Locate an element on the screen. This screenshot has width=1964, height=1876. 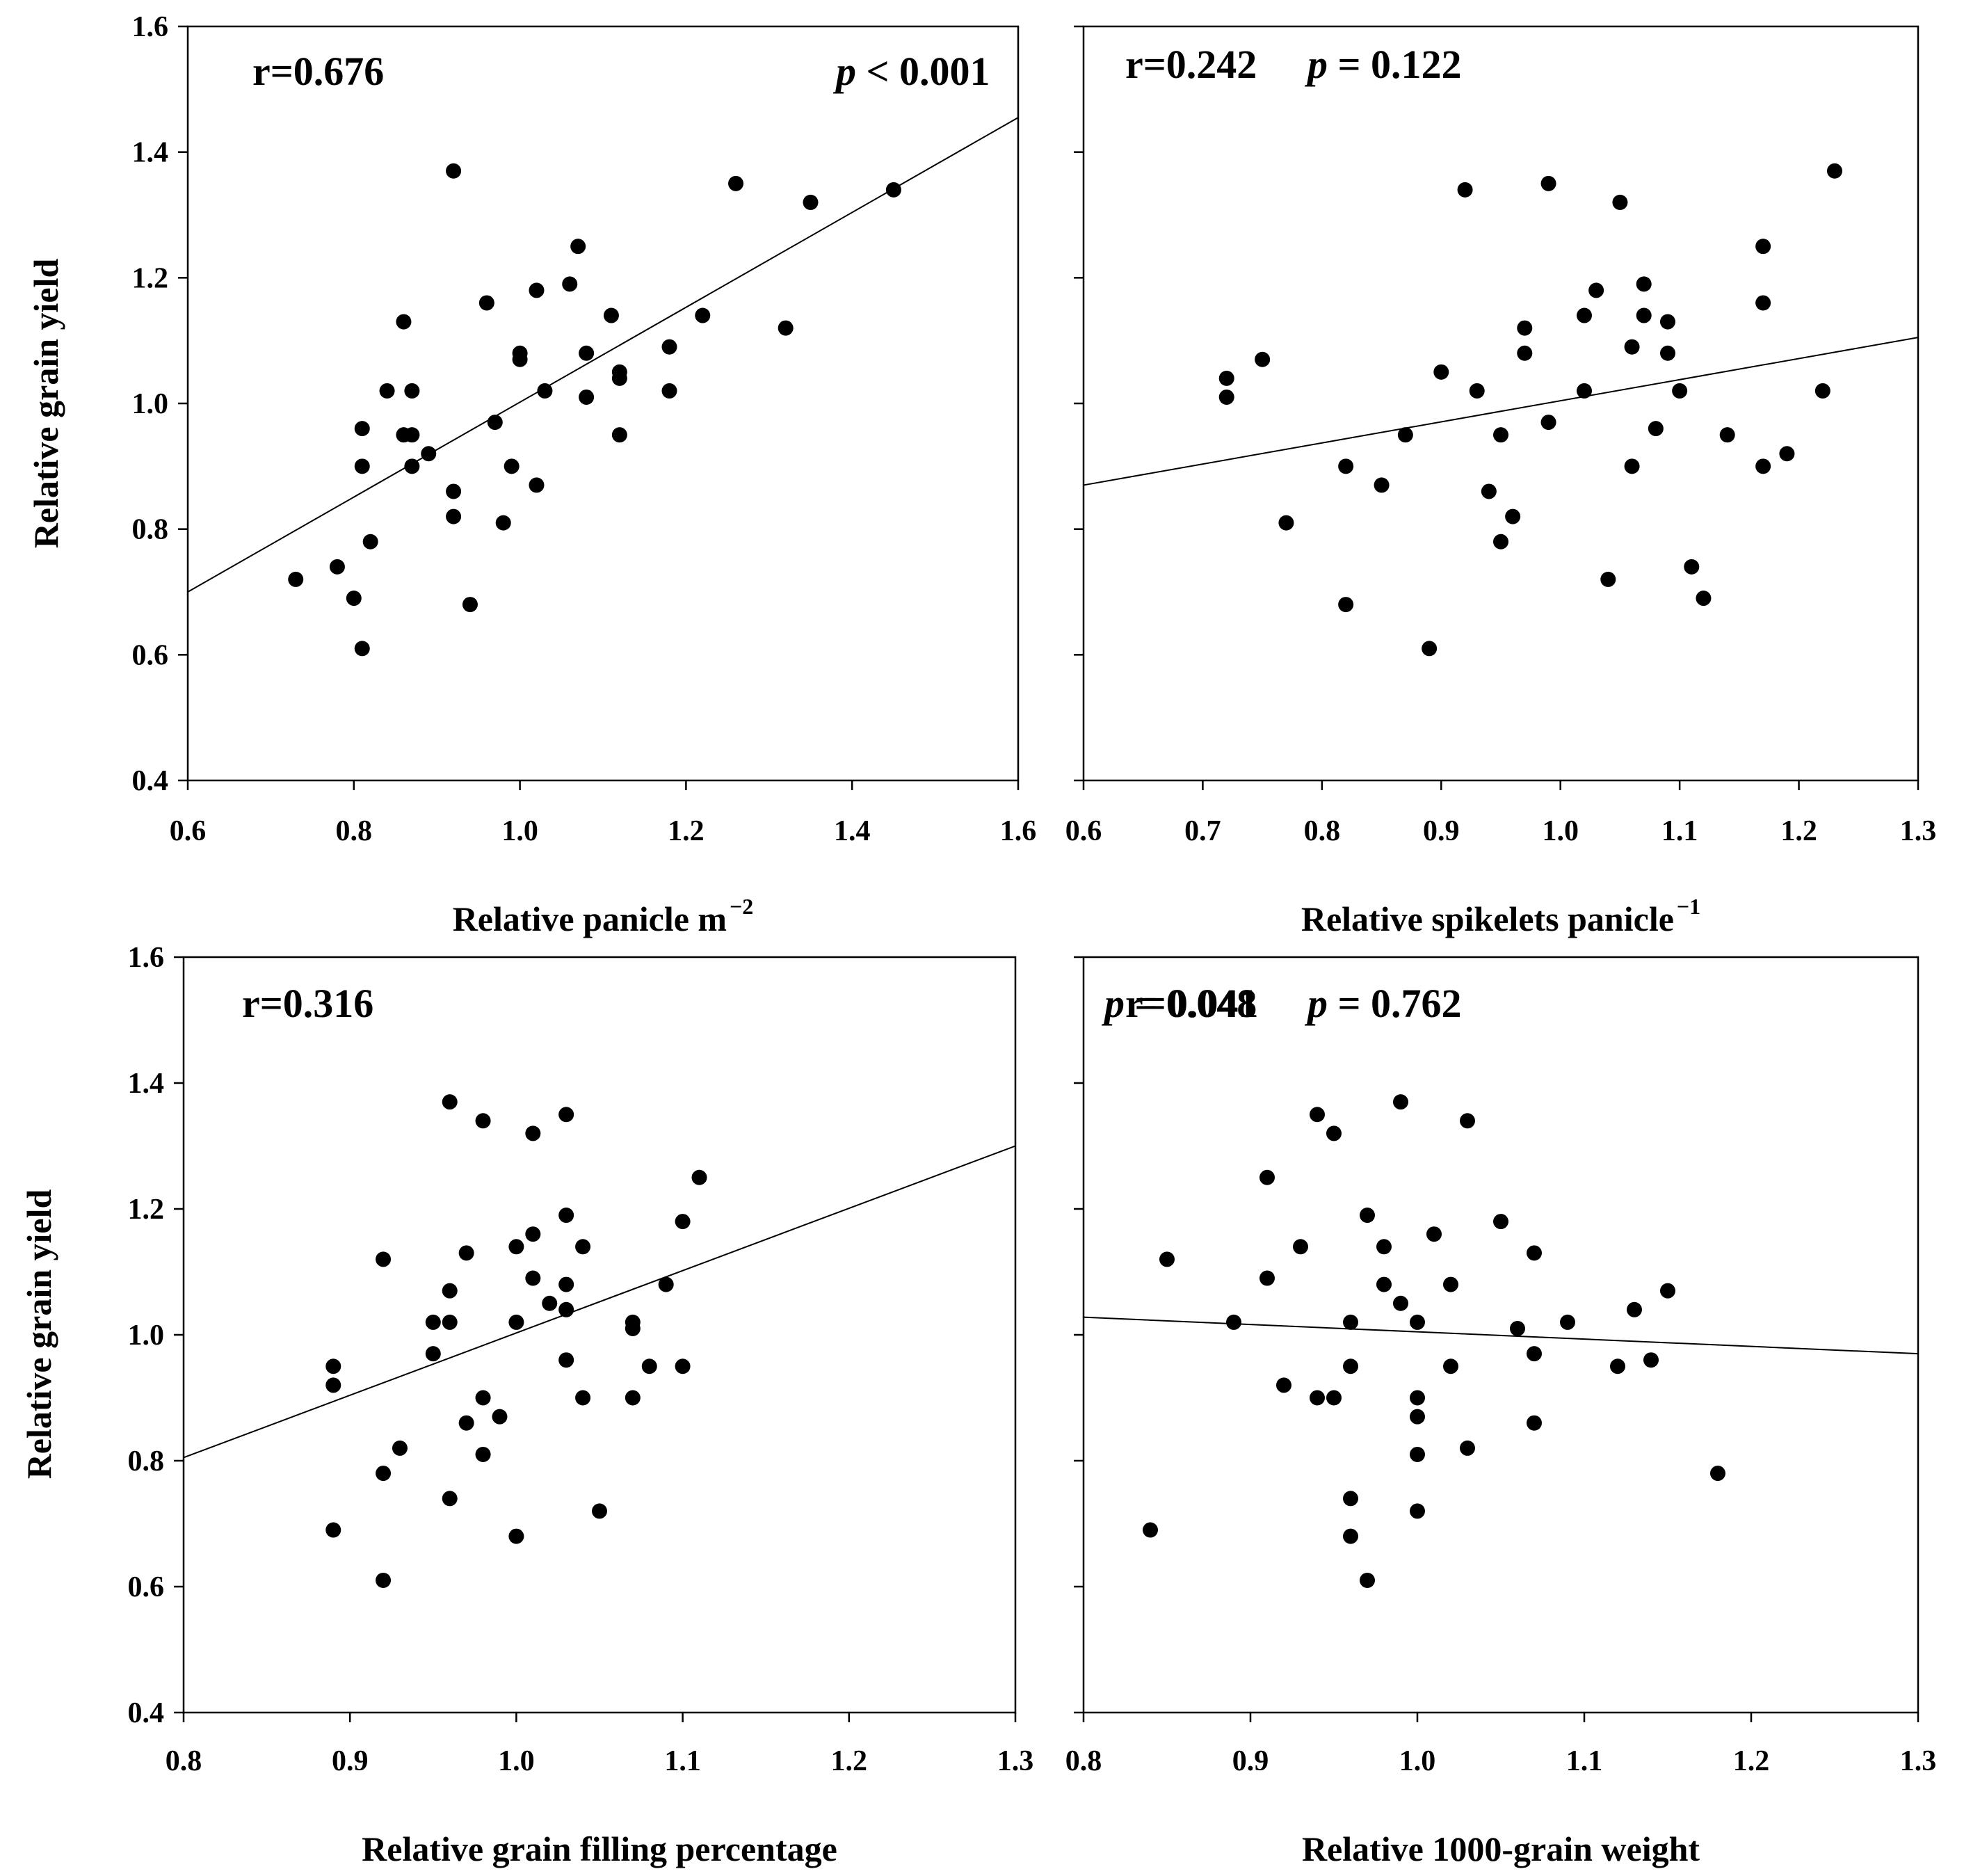
panel-a-y-tick-label: 0.6 is located at coordinates (150, 655).